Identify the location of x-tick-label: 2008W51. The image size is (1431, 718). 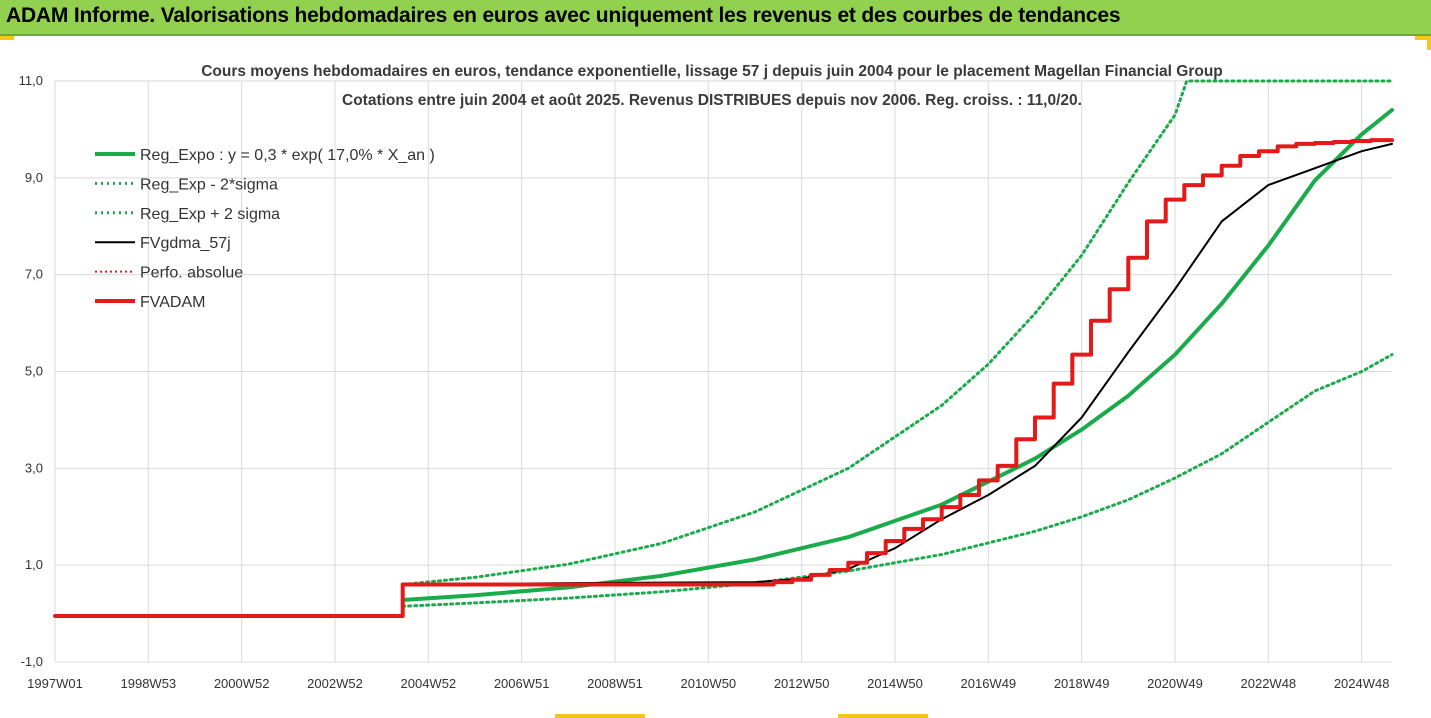
(615, 683).